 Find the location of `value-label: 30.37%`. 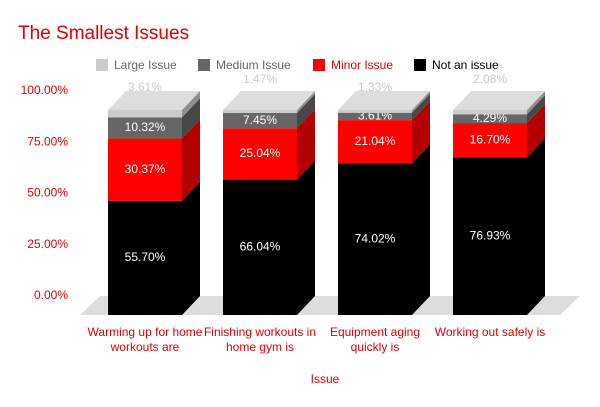

value-label: 30.37% is located at coordinates (145, 169).